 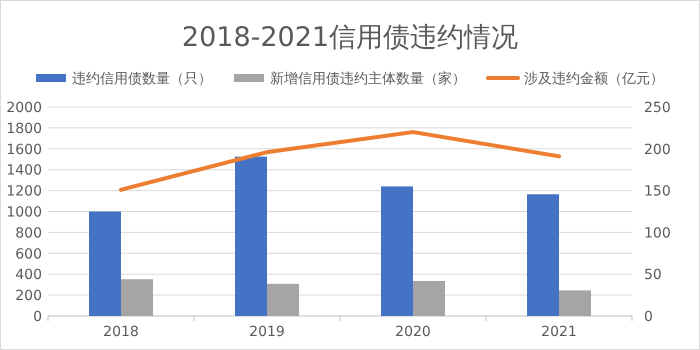 I want to click on y-tick-label: 600, so click(x=28, y=254).